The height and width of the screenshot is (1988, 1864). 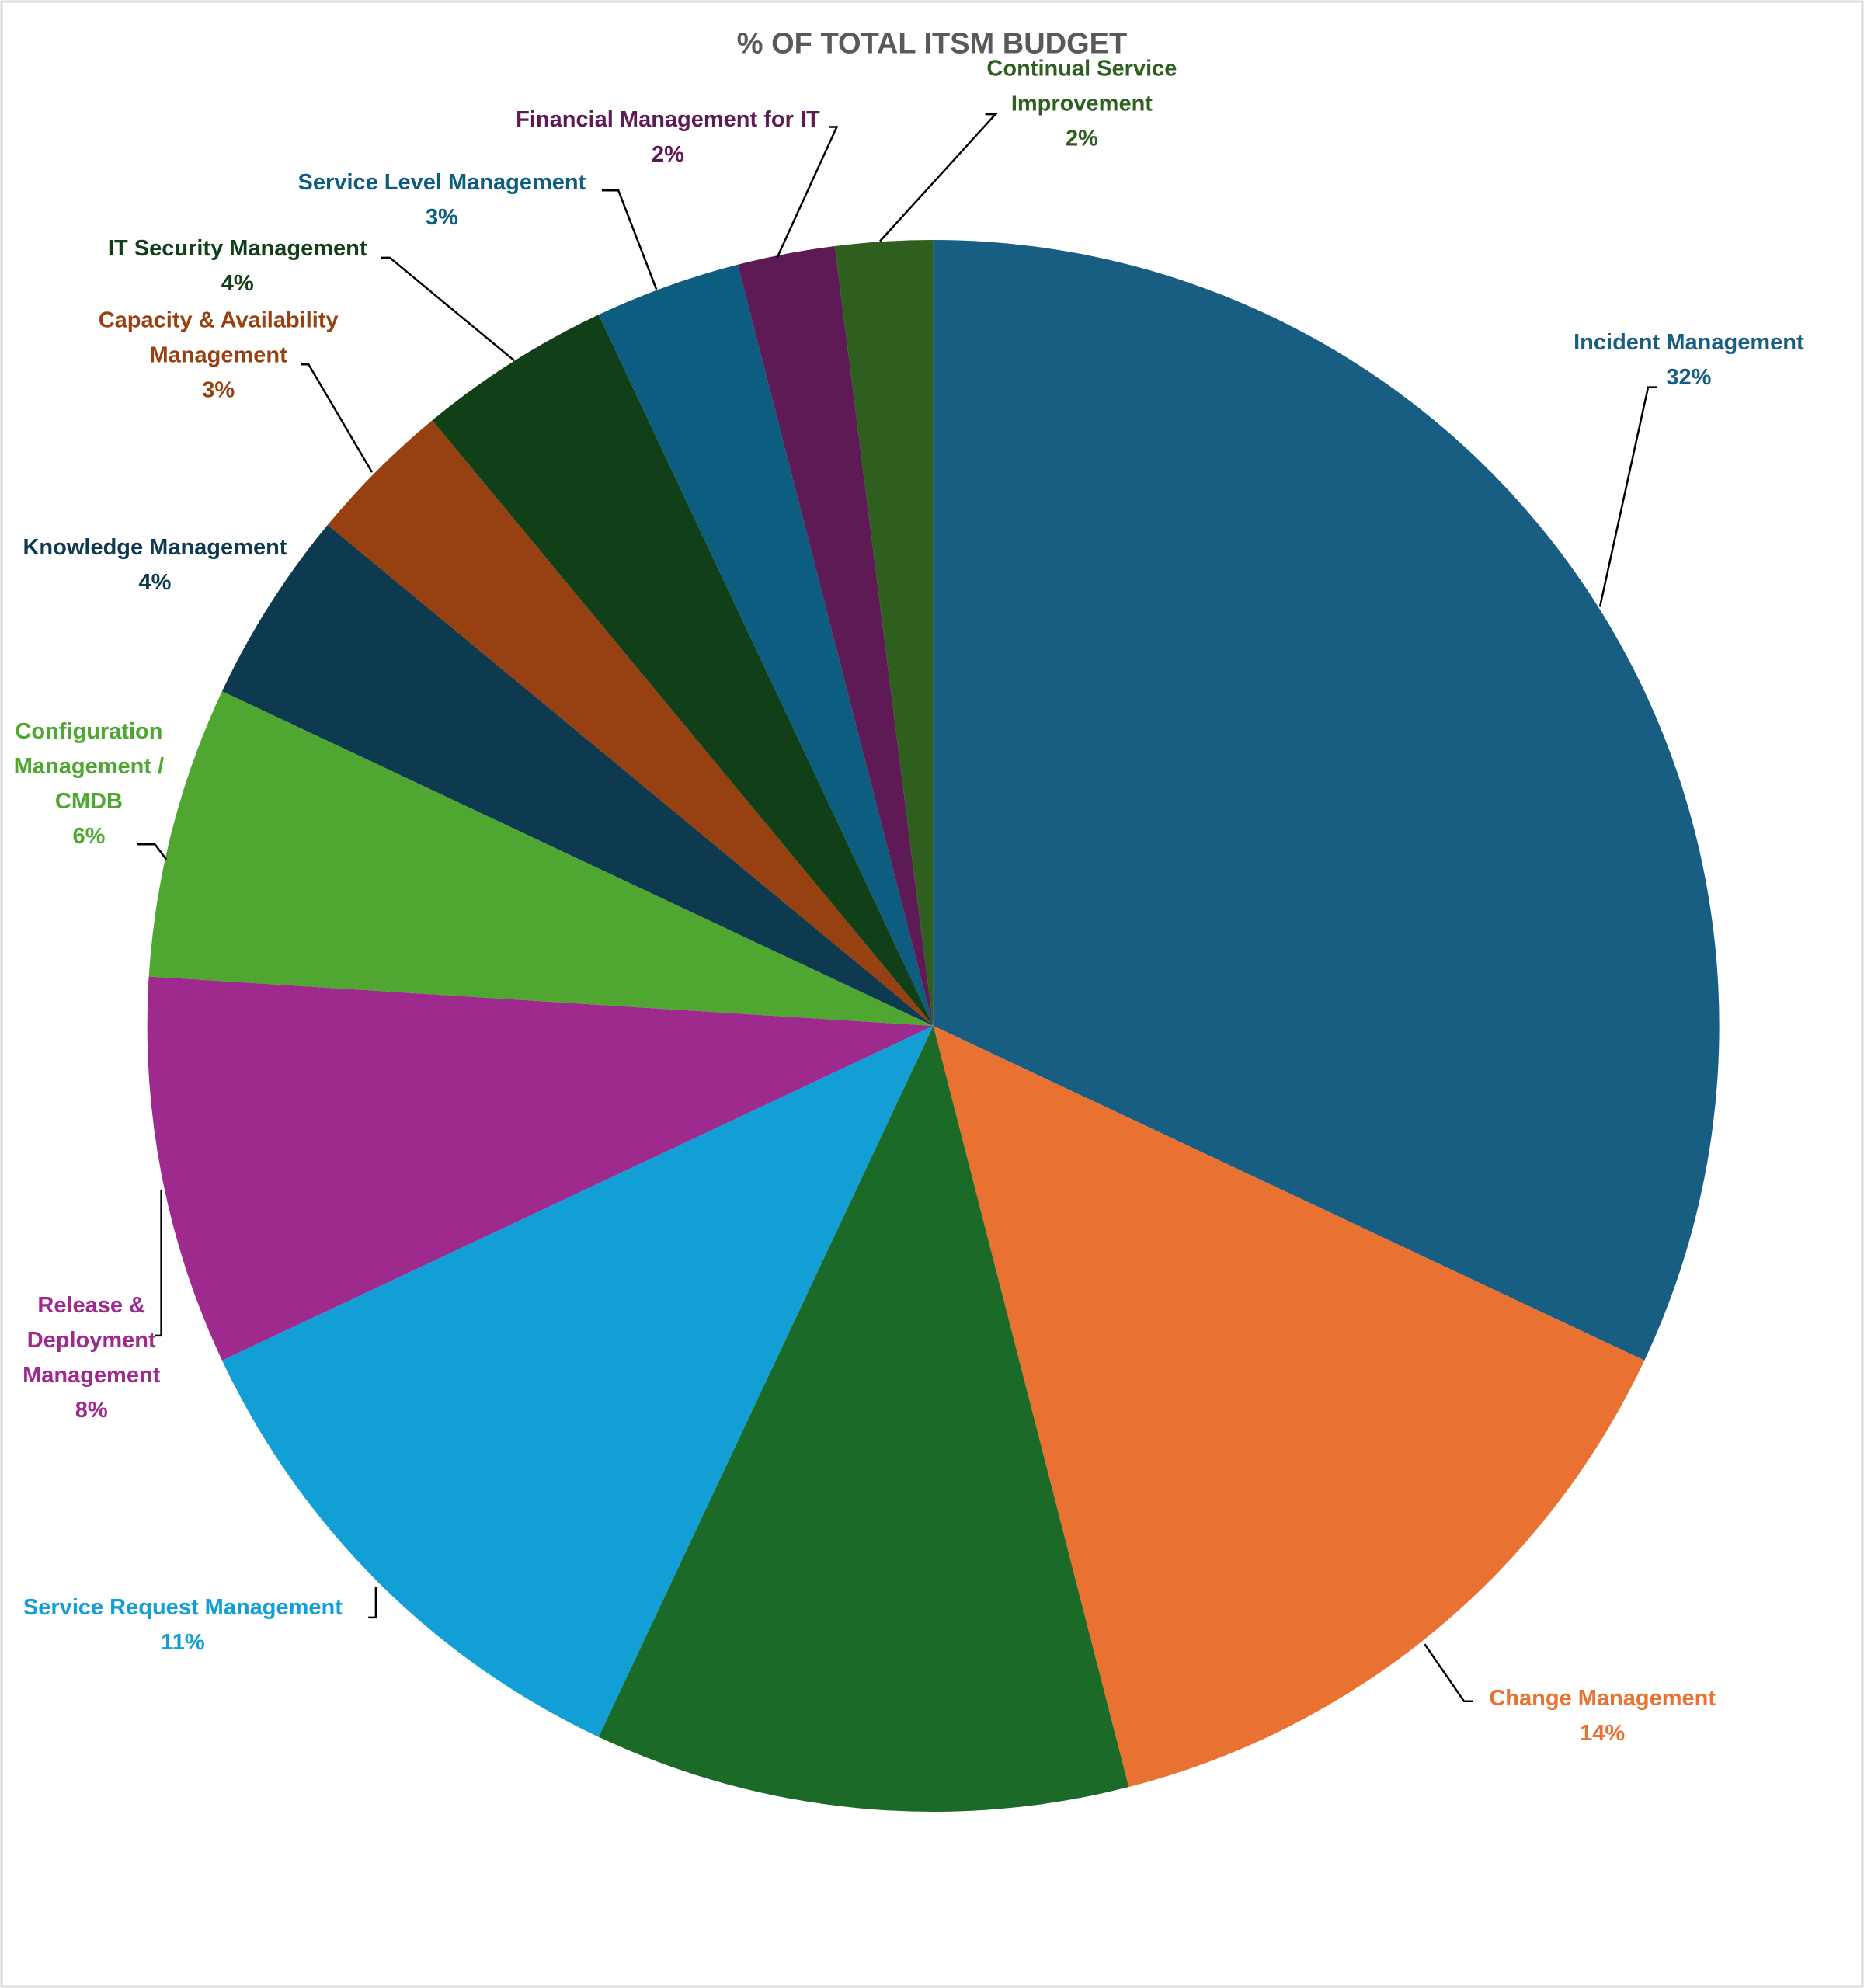 What do you see at coordinates (1603, 1734) in the screenshot?
I see `value-label: 14%` at bounding box center [1603, 1734].